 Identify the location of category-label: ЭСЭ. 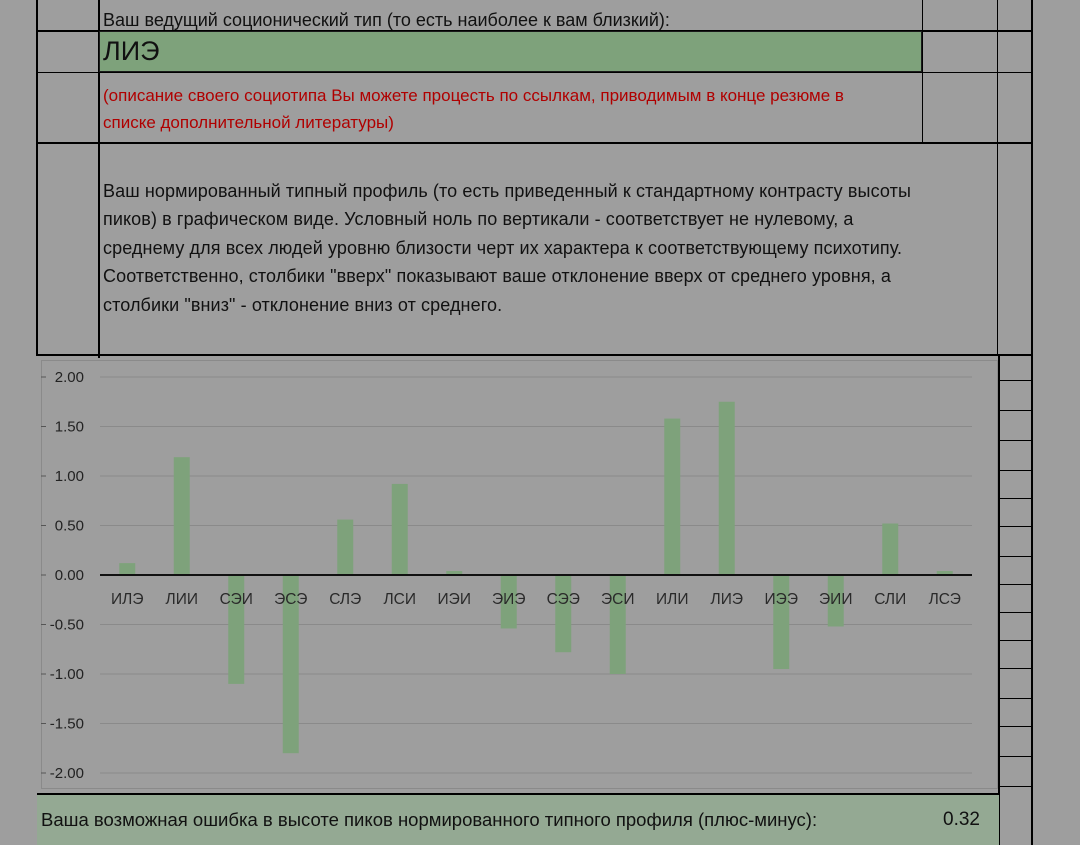
(290, 599).